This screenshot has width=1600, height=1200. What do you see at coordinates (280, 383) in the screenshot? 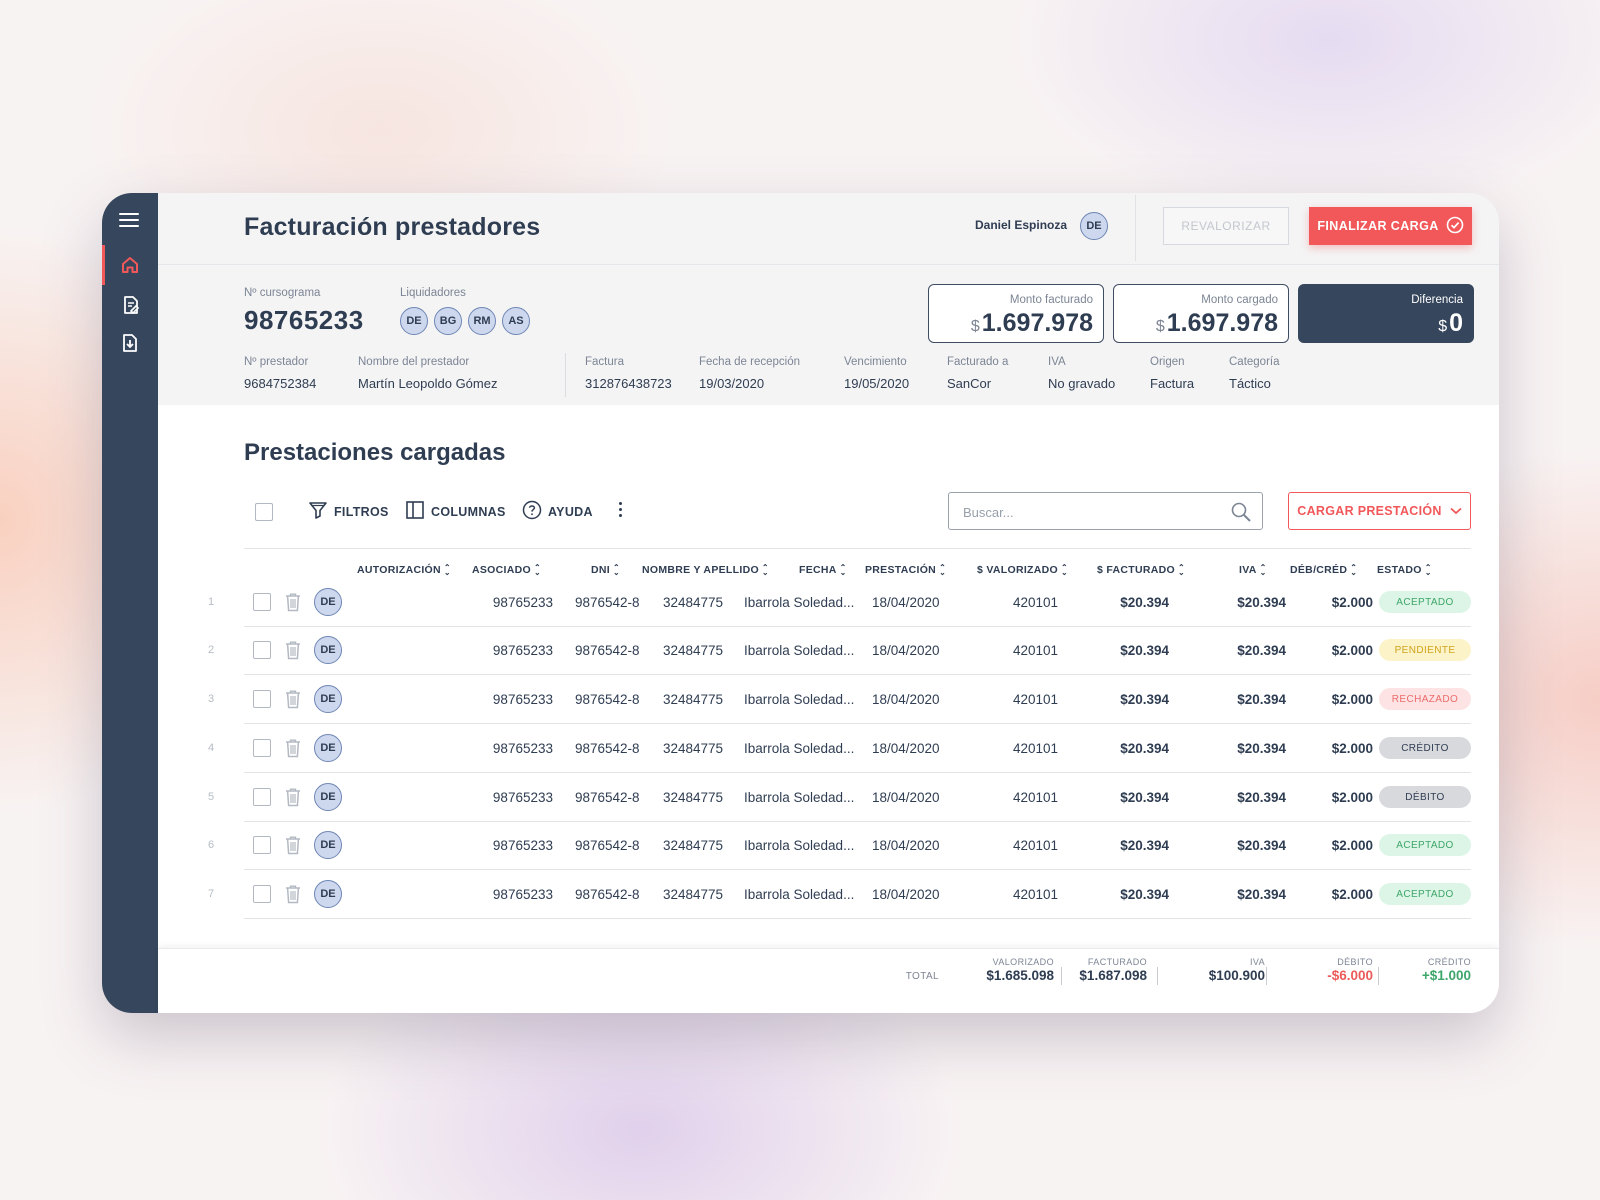
I see `prestador-value: 9684752384` at bounding box center [280, 383].